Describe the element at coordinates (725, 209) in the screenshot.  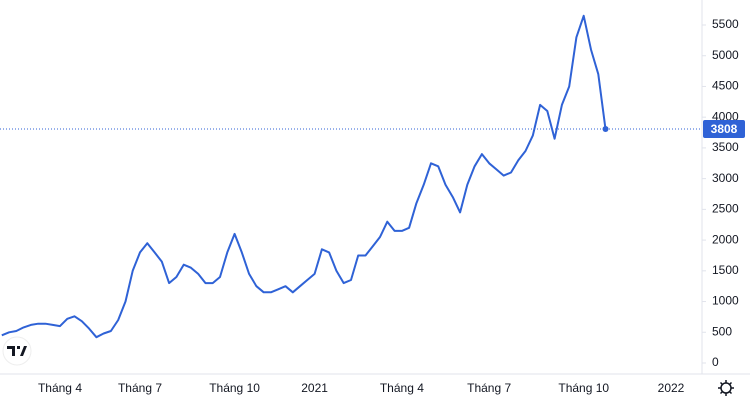
I see `y-tick-label: 2500` at that location.